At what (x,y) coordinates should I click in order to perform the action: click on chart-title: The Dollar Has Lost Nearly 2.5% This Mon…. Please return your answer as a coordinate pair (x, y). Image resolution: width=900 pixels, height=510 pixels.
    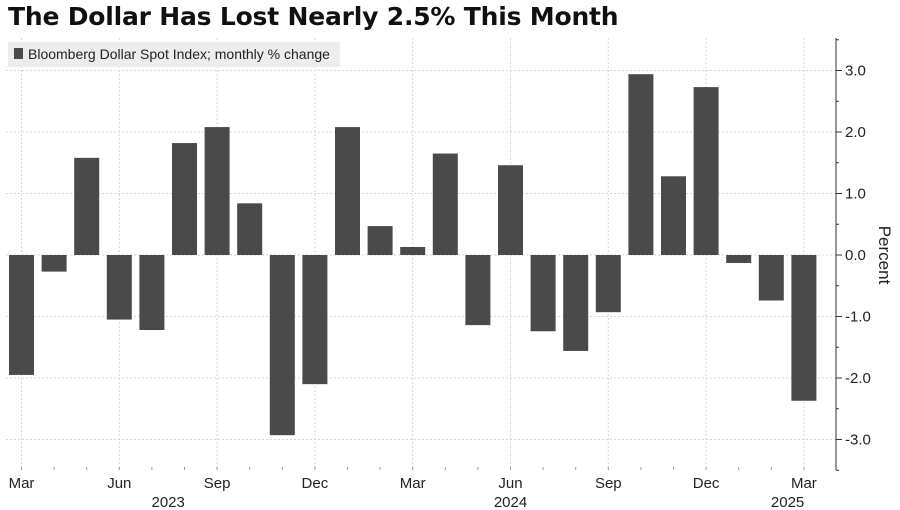
    Looking at the image, I should click on (313, 16).